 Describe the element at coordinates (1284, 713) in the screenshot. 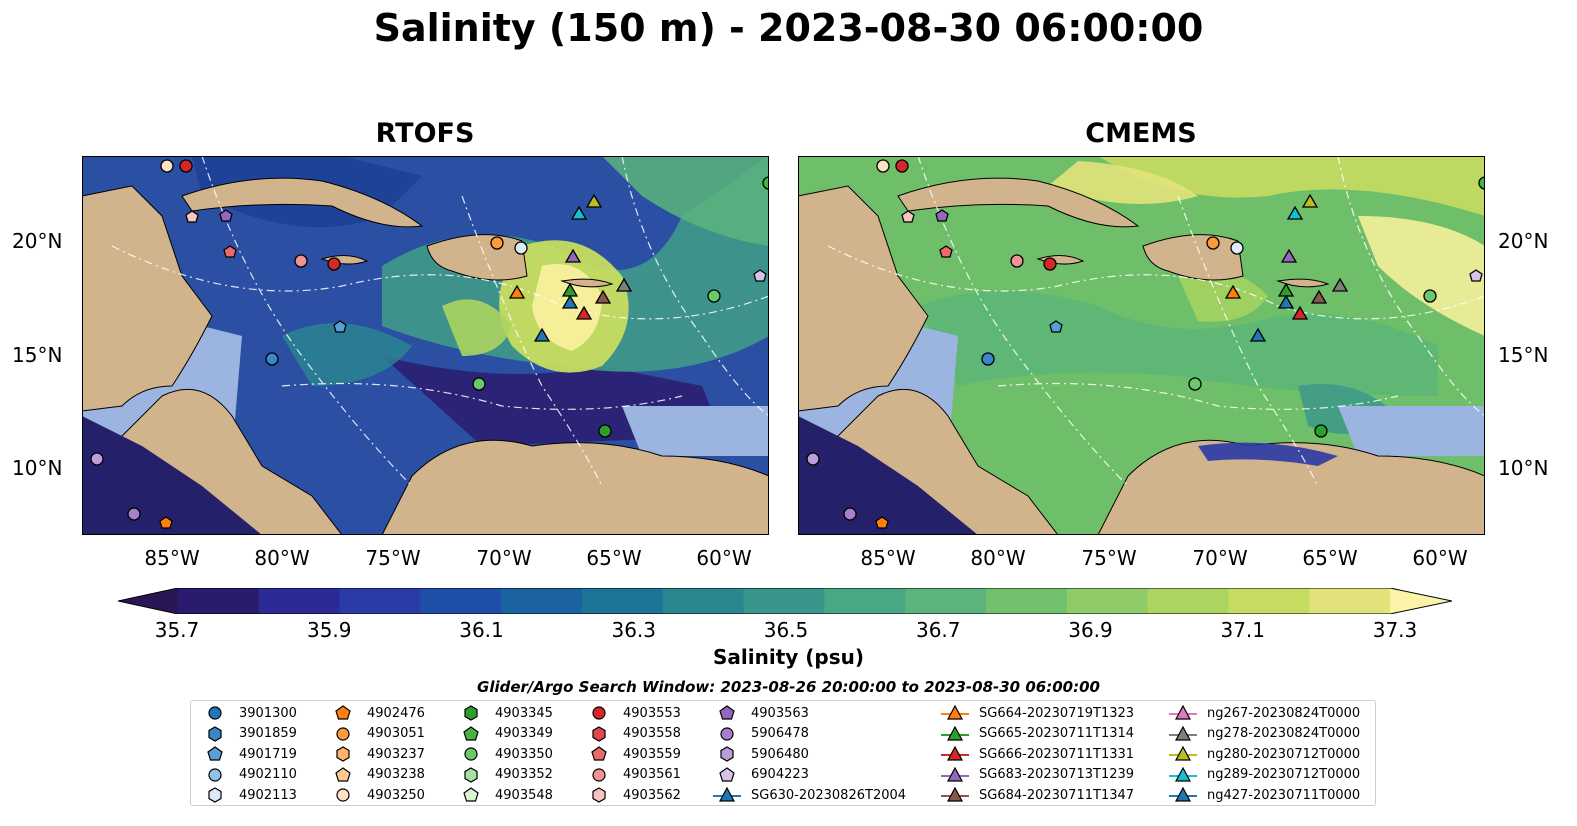

I see `legend-item-label: ng267-20230824T0000` at that location.